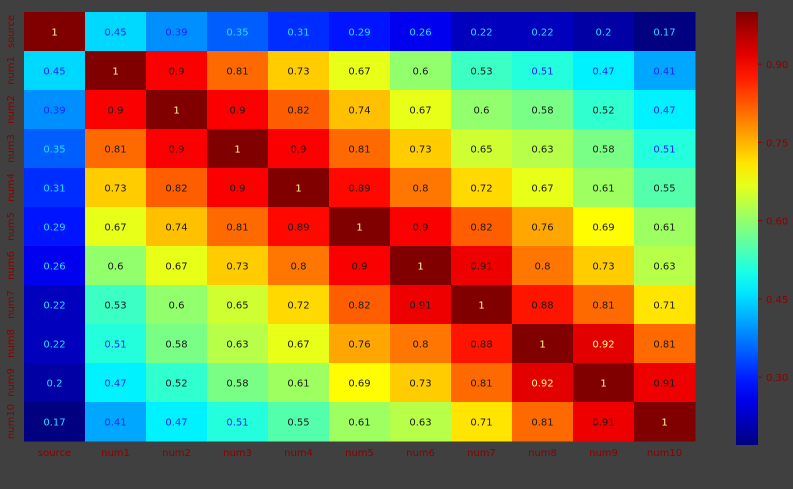 The width and height of the screenshot is (793, 489). Describe the element at coordinates (298, 72) in the screenshot. I see `cell-value-label: 0.73` at that location.